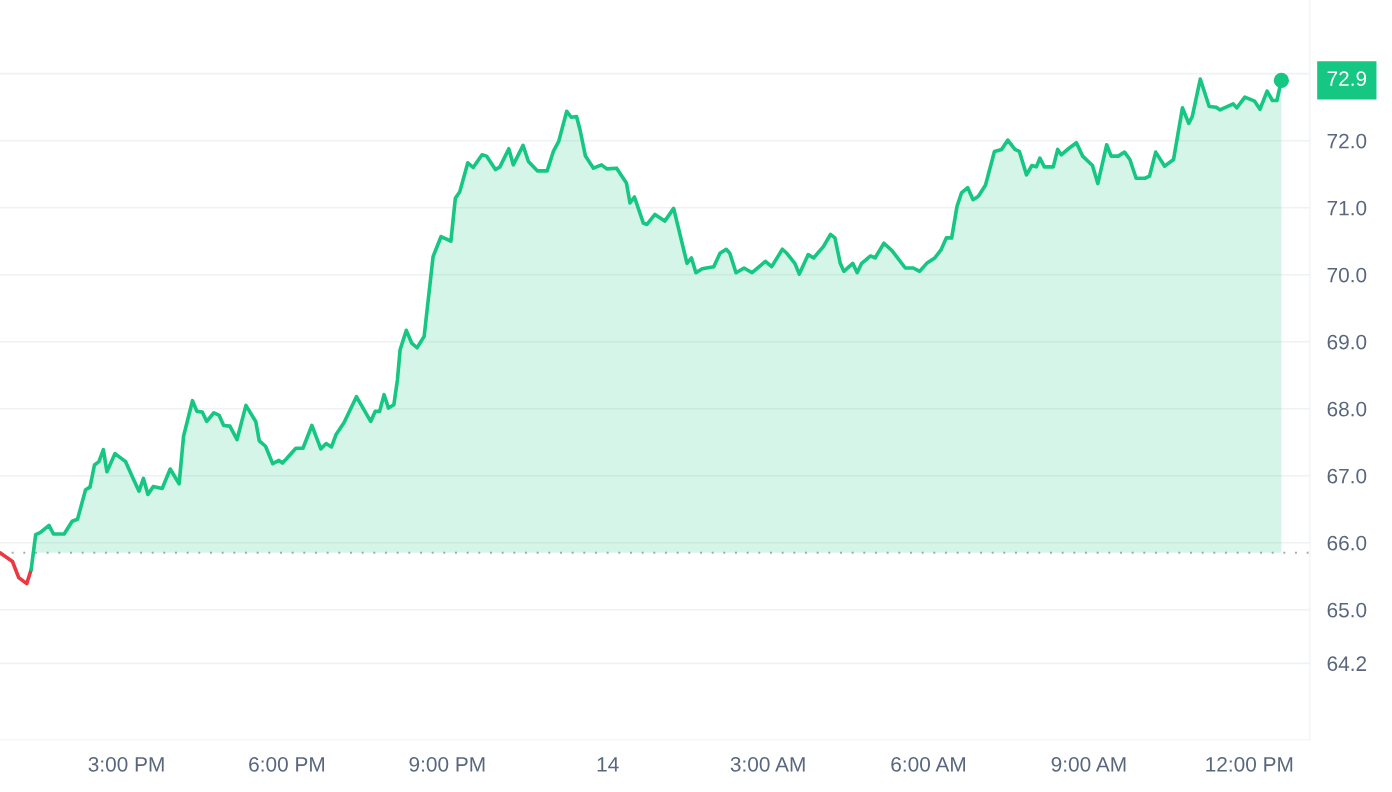  I want to click on x-tick-label: 12:00 PM, so click(1249, 764).